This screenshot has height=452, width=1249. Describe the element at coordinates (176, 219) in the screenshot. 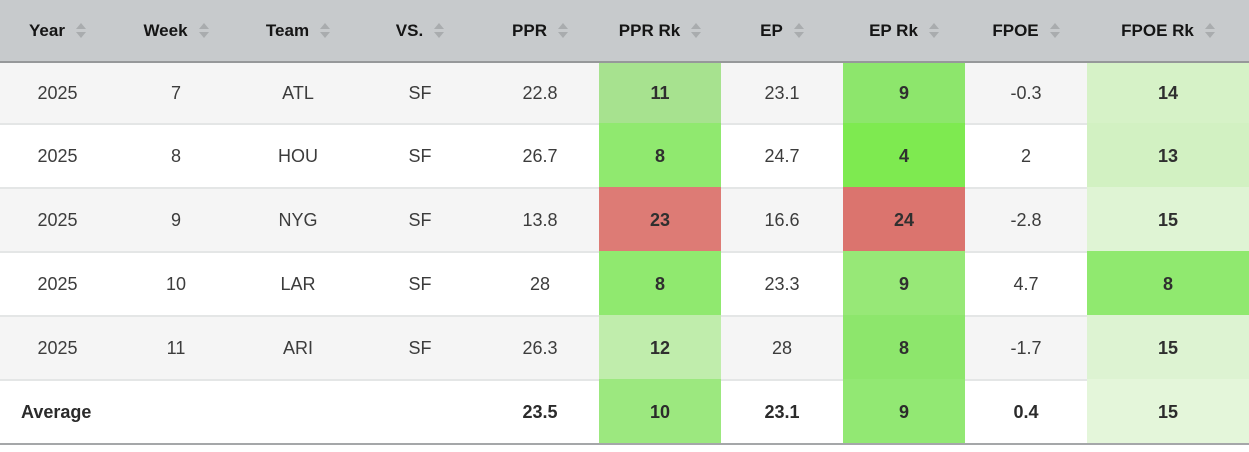

I see `cell-week: 9` at that location.